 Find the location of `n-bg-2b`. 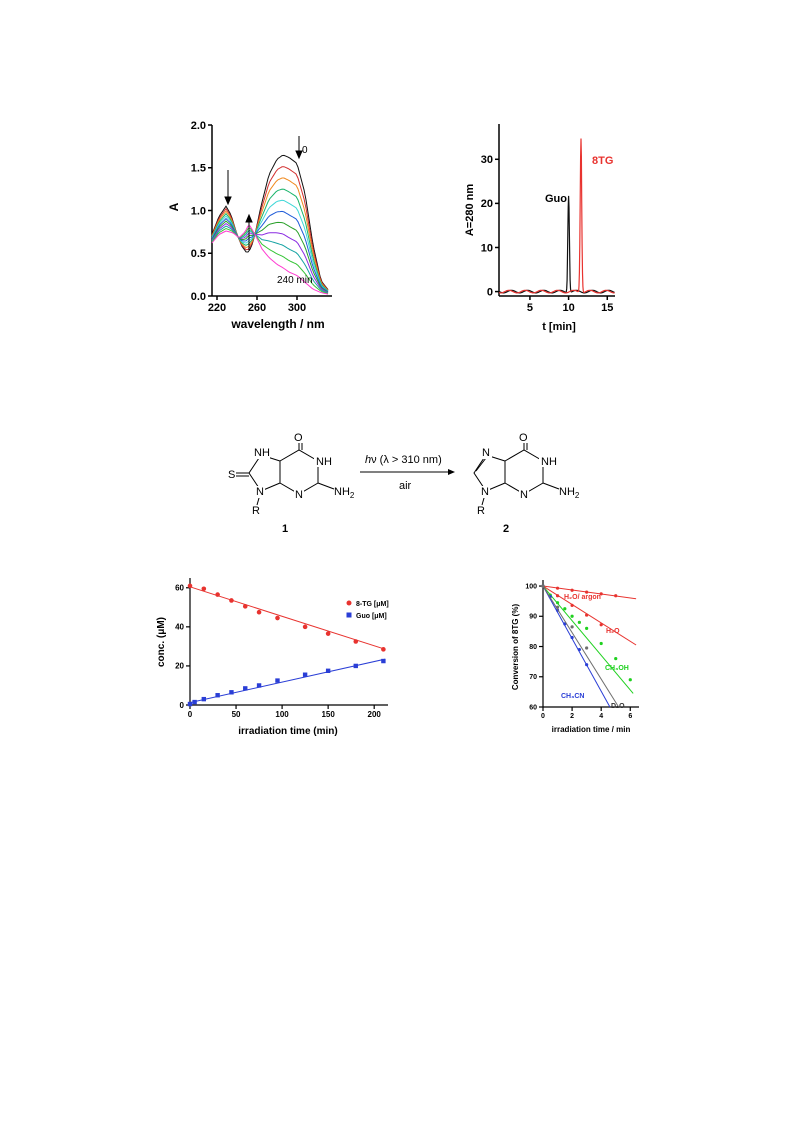

n-bg-2b is located at coordinates (485, 492).